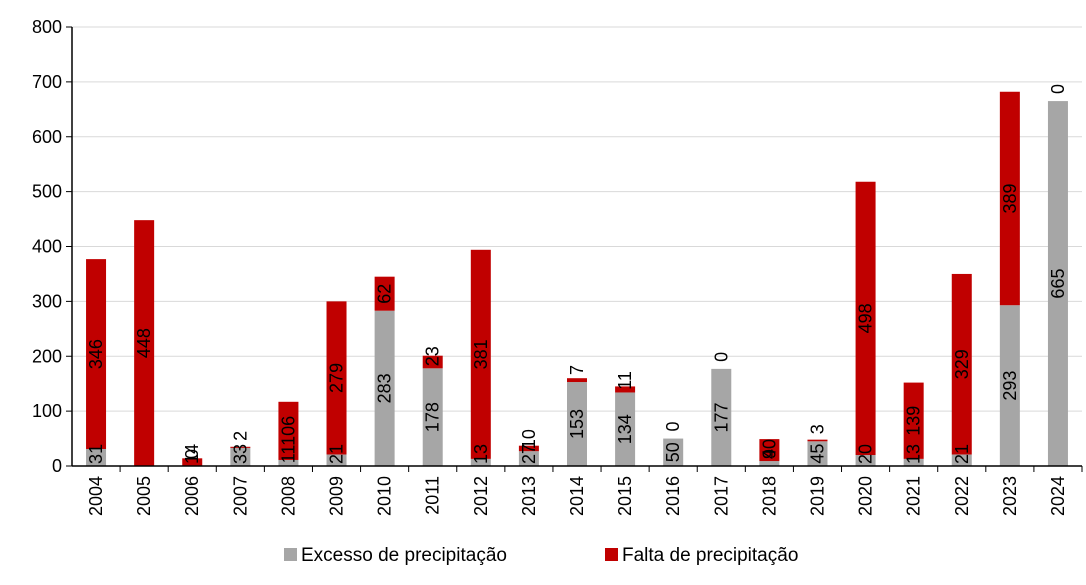  I want to click on bar-excesso-2011, so click(432, 417).